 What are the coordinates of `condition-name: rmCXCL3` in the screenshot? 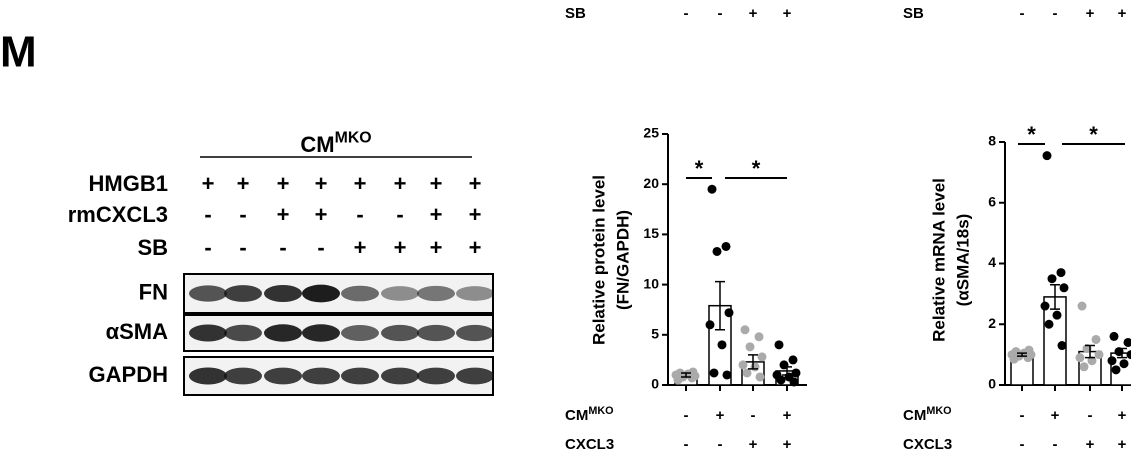 It's located at (118, 214).